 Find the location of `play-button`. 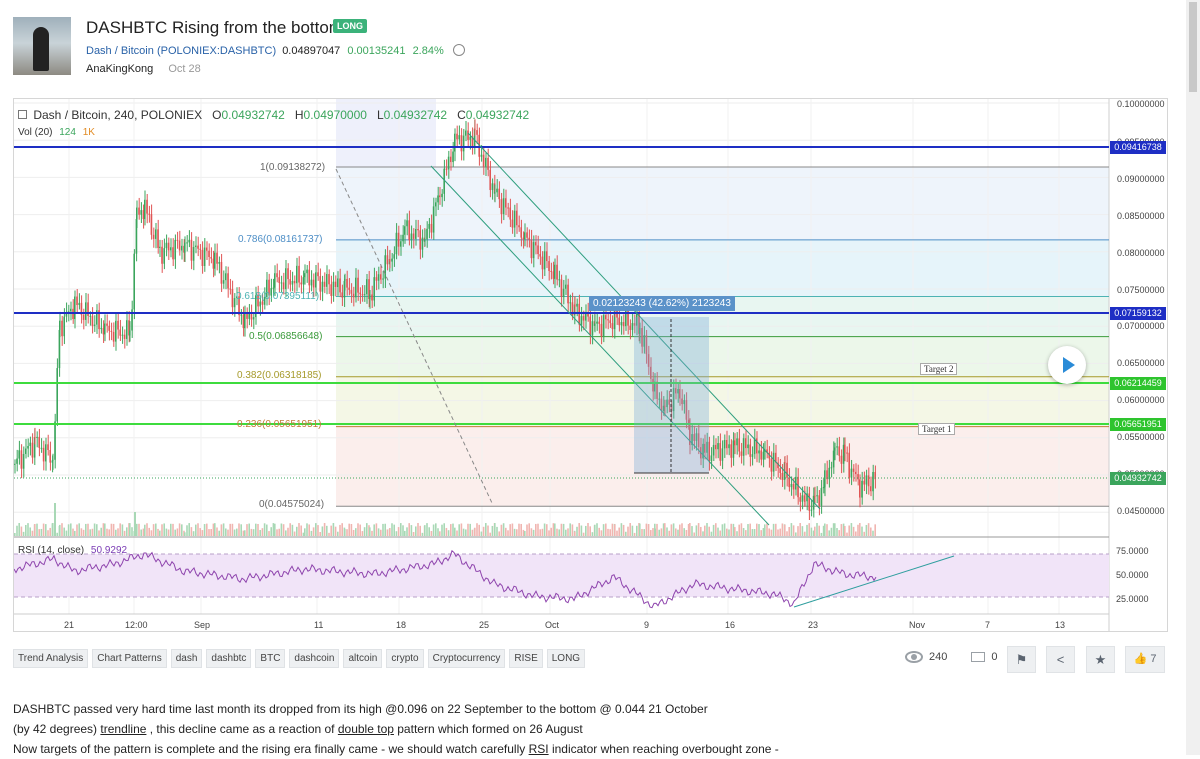

play-button is located at coordinates (1067, 365).